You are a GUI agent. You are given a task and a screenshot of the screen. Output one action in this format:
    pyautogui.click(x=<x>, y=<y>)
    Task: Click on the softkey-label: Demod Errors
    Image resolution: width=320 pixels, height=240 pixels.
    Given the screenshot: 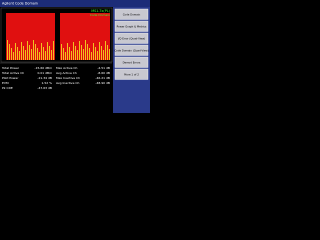 What is the action you would take?
    pyautogui.click(x=132, y=62)
    